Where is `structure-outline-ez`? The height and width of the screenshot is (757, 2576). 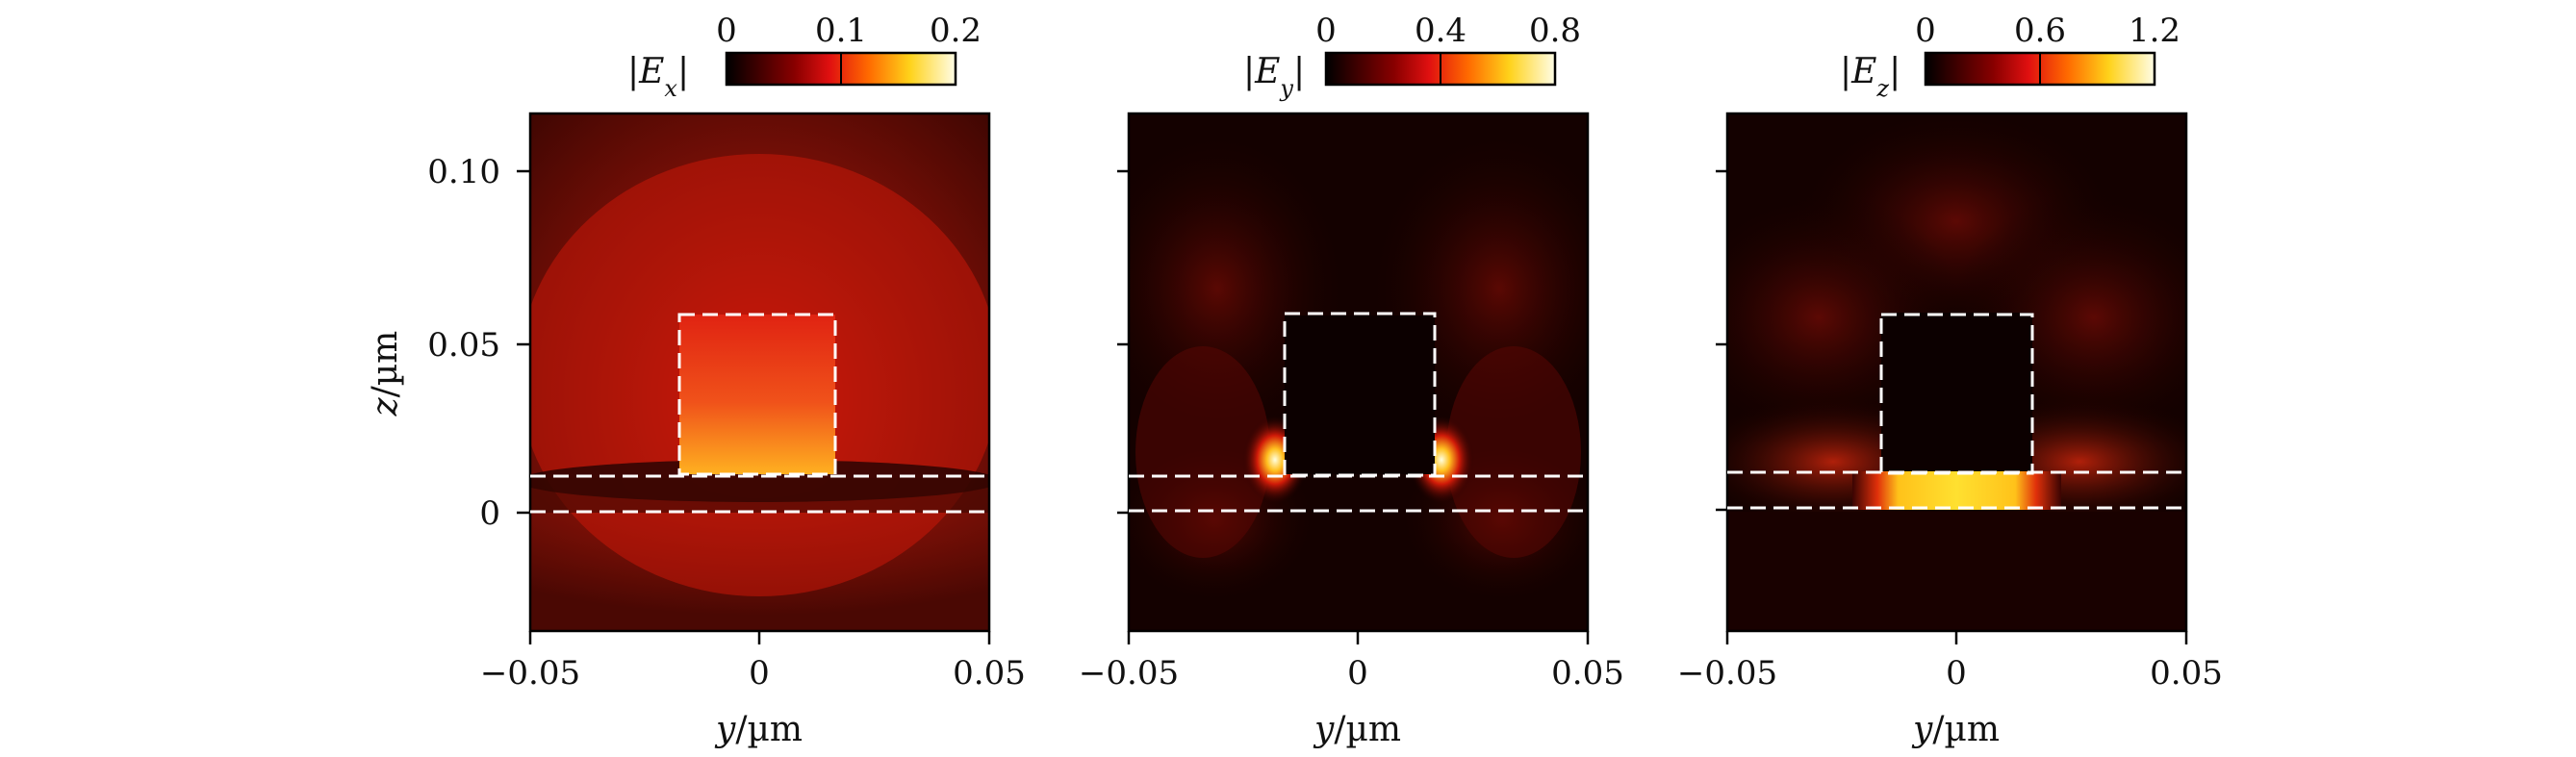 structure-outline-ez is located at coordinates (1956, 411).